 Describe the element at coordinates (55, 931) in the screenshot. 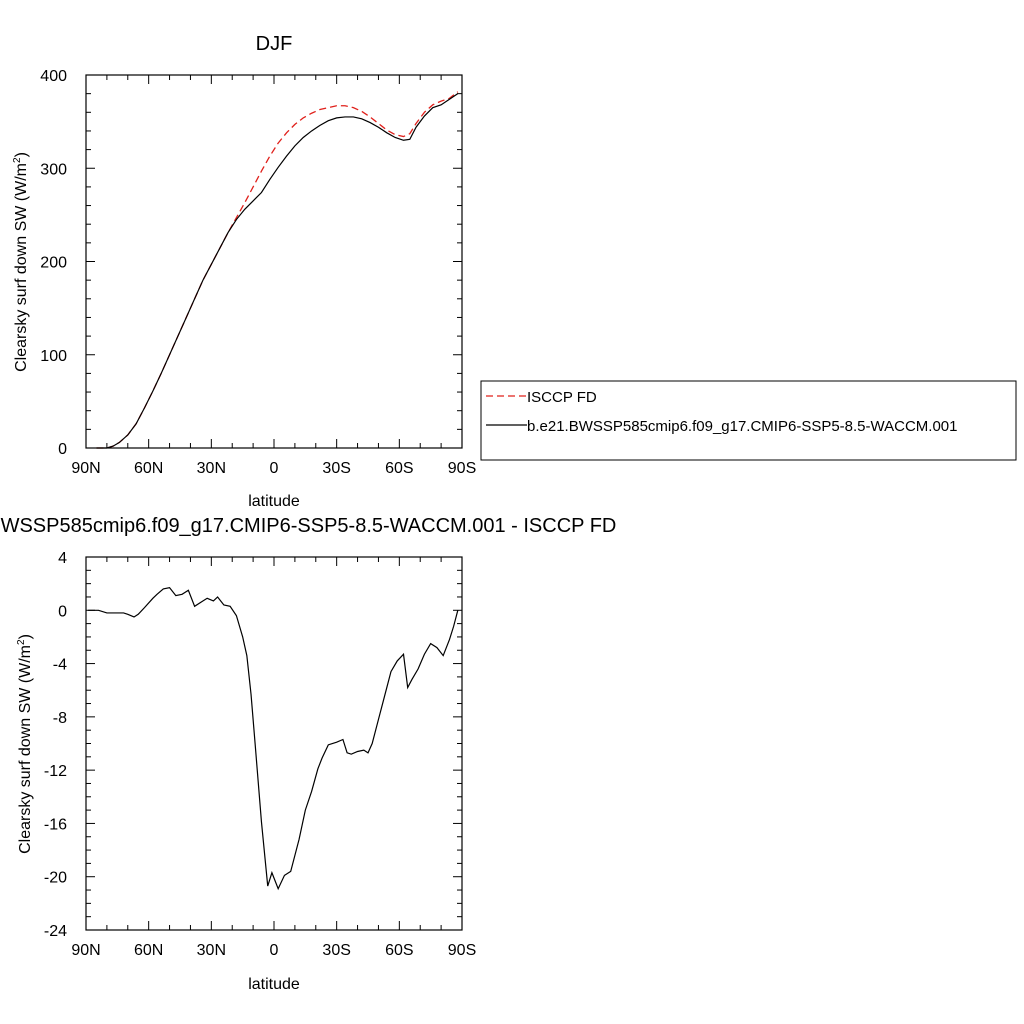

I see `bottom-chart-y-tick-label: -24` at that location.